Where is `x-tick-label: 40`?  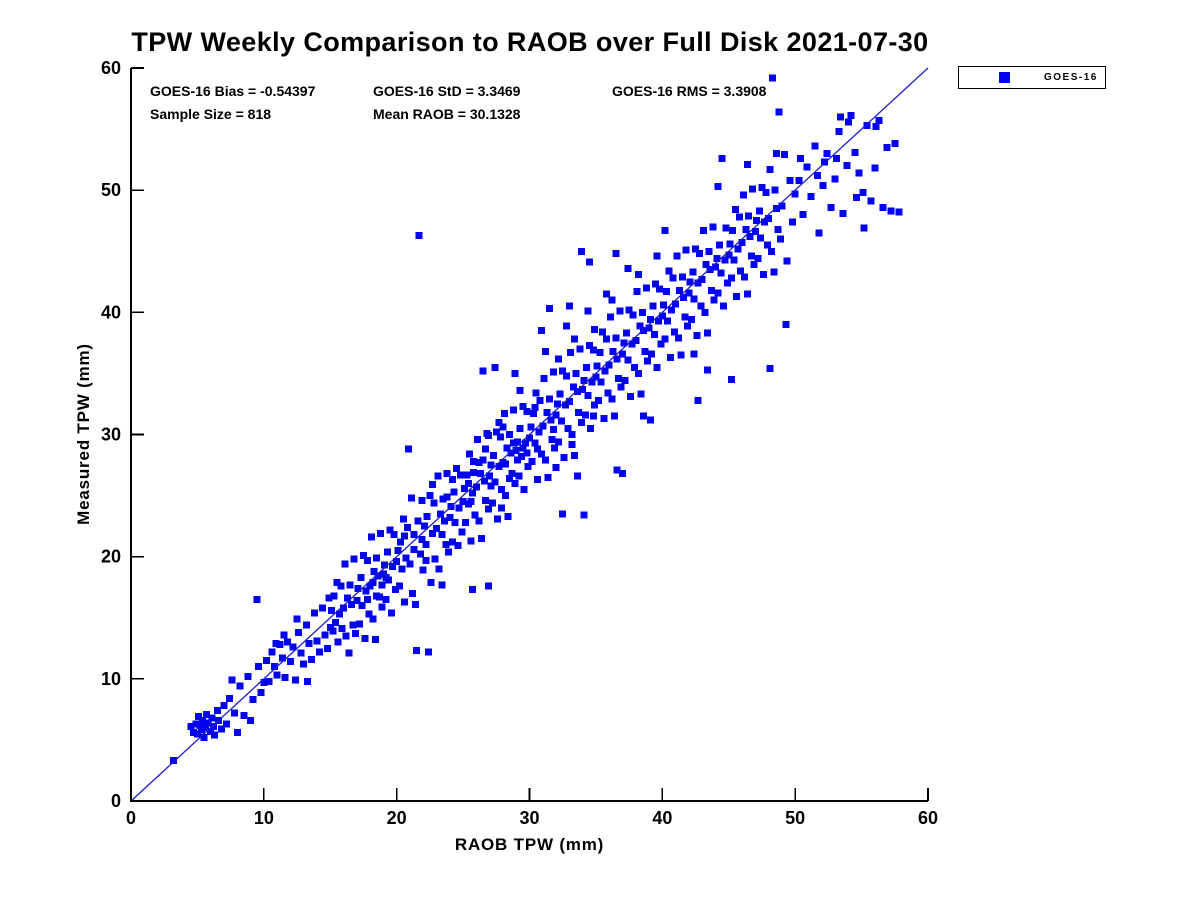 x-tick-label: 40 is located at coordinates (662, 818).